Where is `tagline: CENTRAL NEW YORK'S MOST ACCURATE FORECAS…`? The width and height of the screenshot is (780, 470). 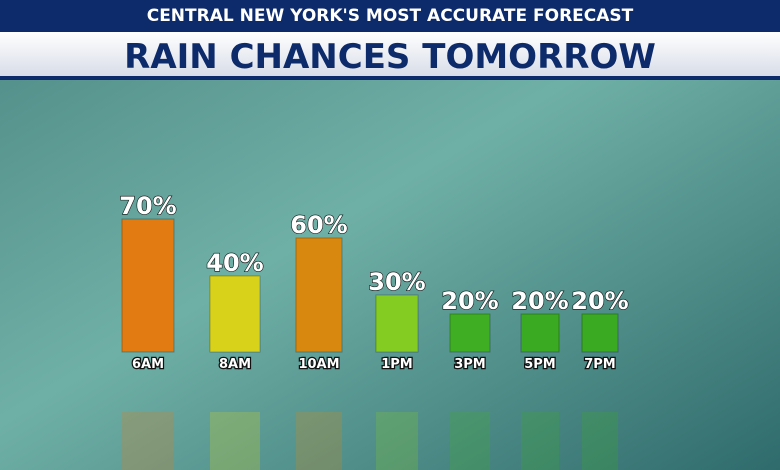 tagline: CENTRAL NEW YORK'S MOST ACCURATE FORECAS… is located at coordinates (390, 16).